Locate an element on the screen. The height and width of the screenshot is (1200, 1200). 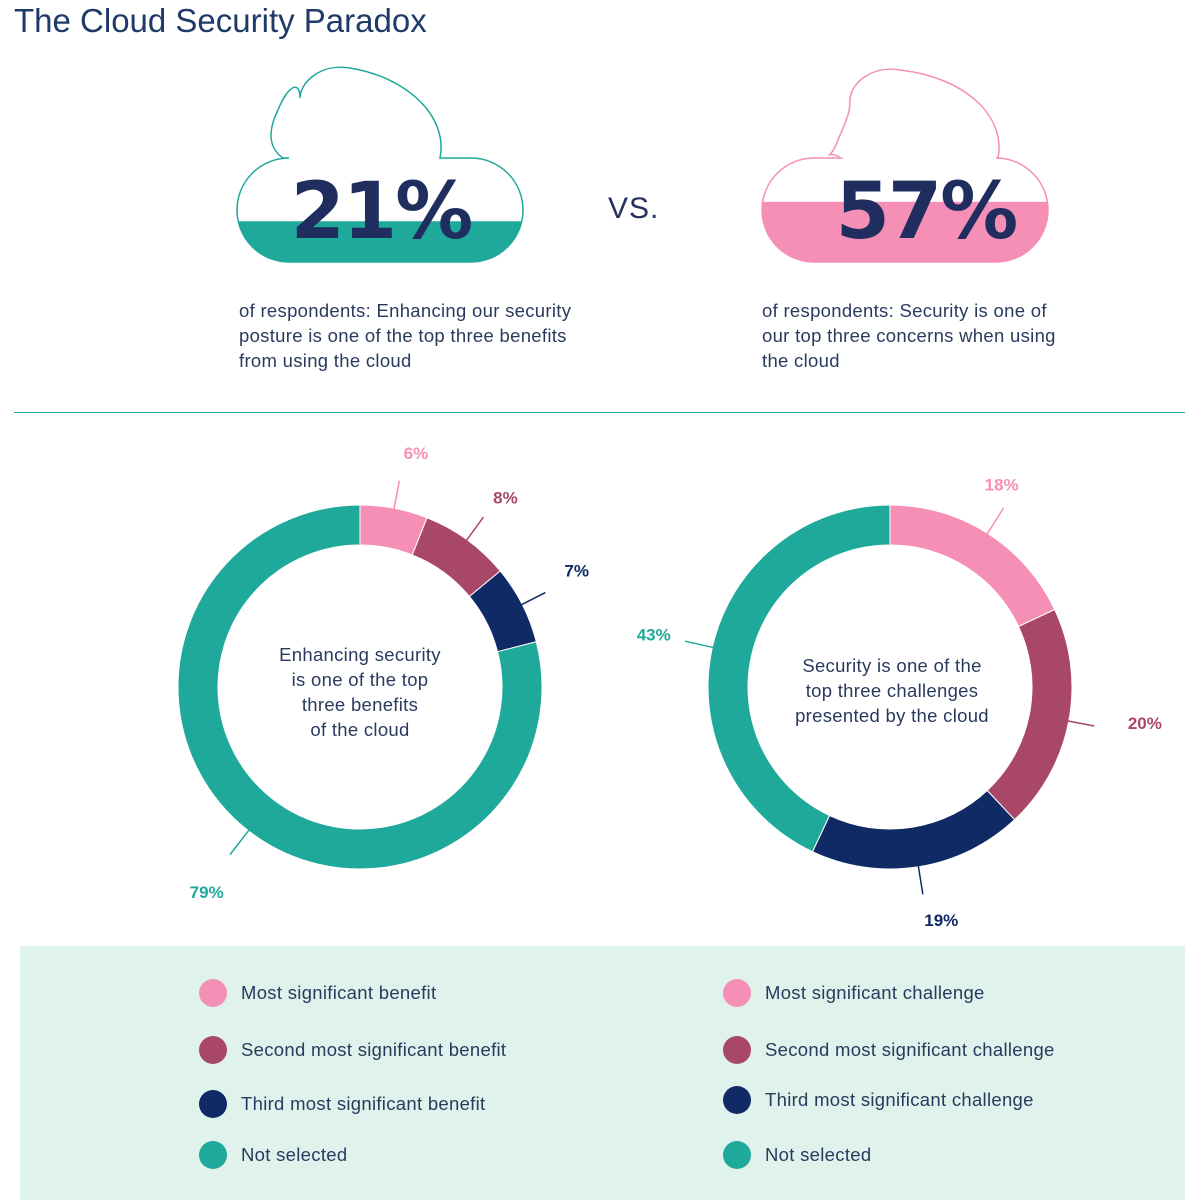
legend-item-benefits: Third most significant benefit is located at coordinates (342, 1104).